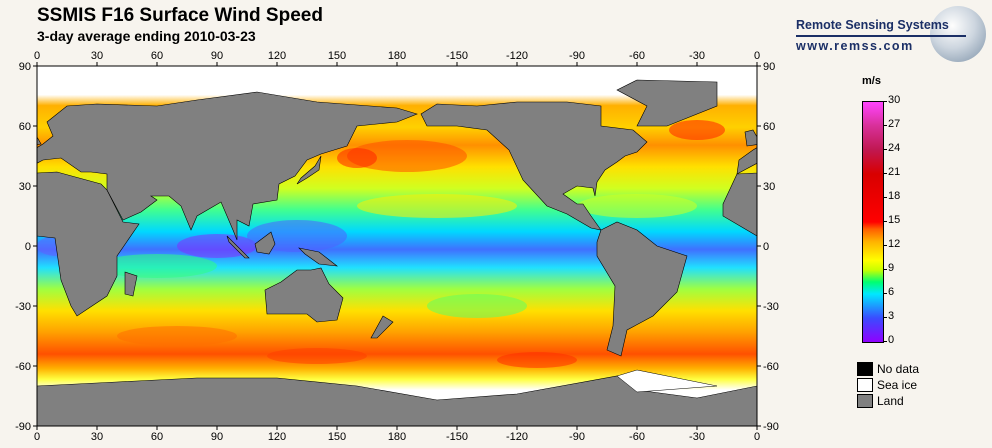  Describe the element at coordinates (865, 369) in the screenshot. I see `legend-swatch-no-data` at that location.